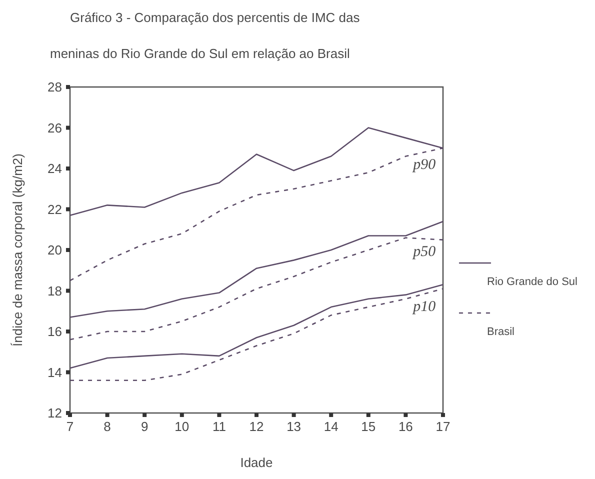 This screenshot has height=479, width=595. What do you see at coordinates (405, 426) in the screenshot?
I see `x-tick-label: 16` at bounding box center [405, 426].